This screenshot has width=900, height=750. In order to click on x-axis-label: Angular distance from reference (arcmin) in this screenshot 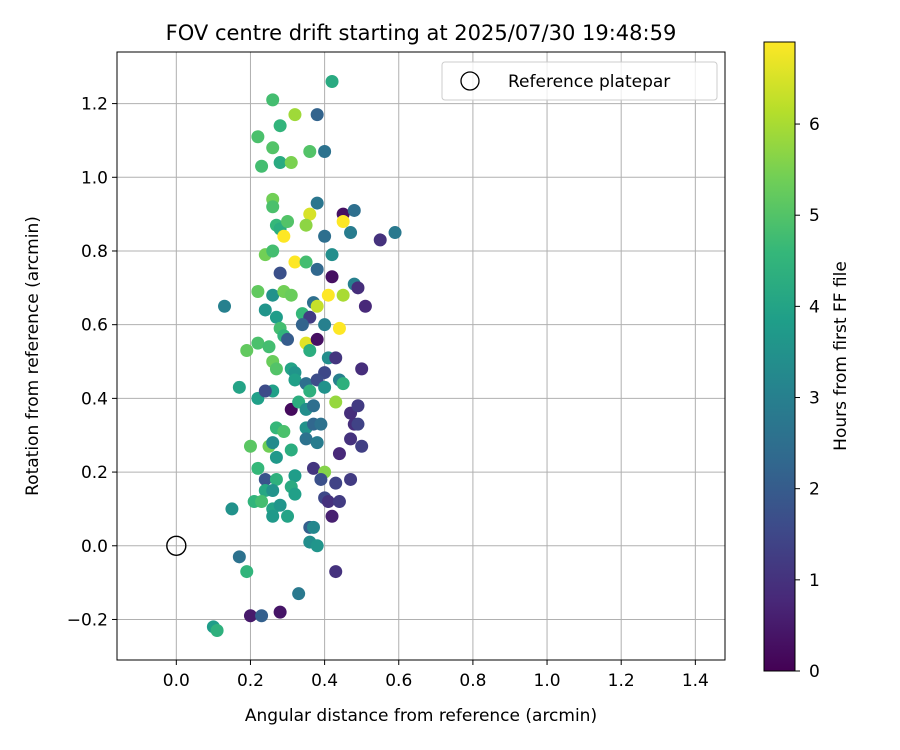, I will do `click(421, 716)`.